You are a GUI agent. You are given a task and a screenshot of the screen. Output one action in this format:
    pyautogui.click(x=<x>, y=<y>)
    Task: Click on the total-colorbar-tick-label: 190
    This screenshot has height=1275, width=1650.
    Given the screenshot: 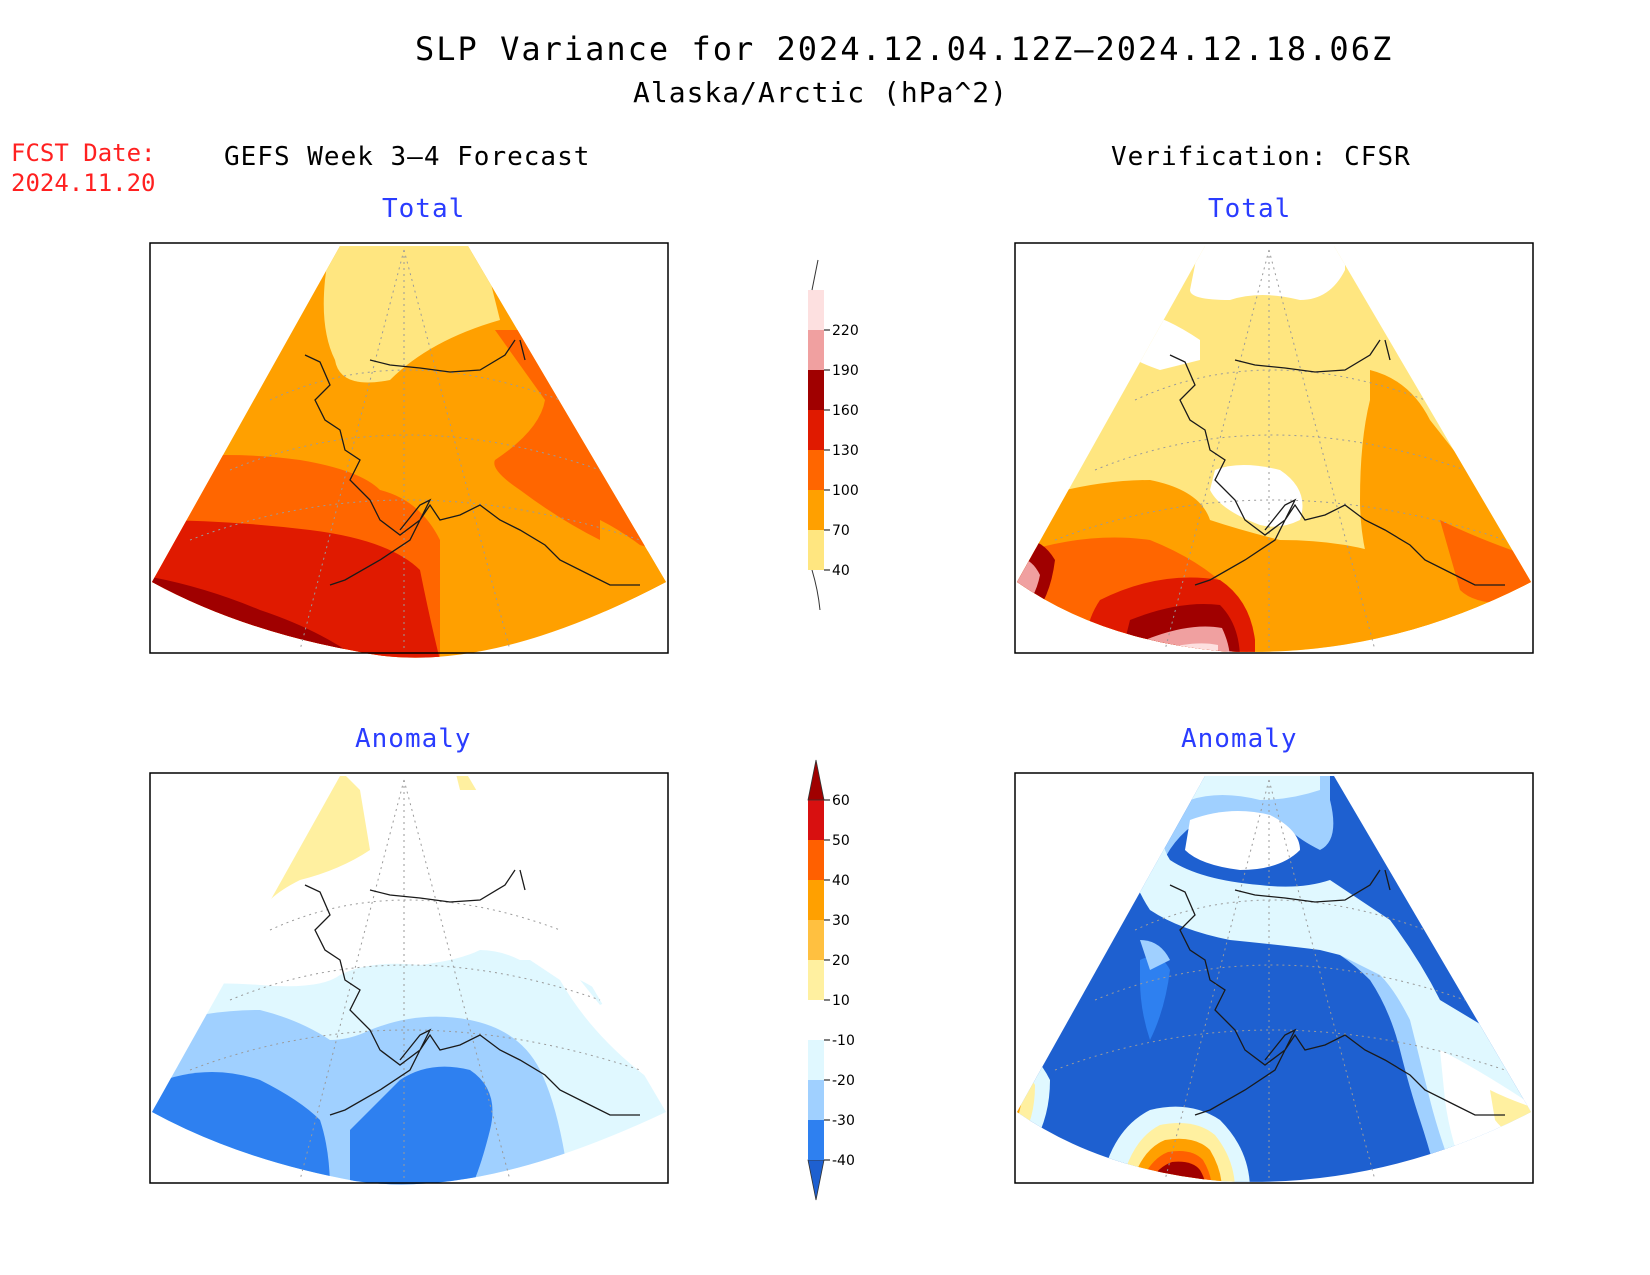 What is the action you would take?
    pyautogui.click(x=845, y=371)
    